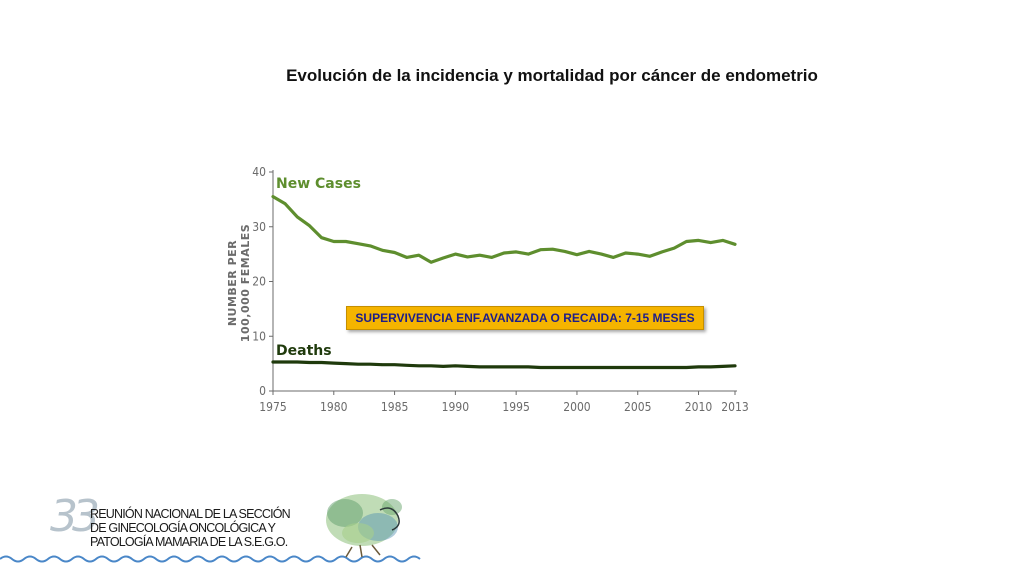 This screenshot has height=576, width=1024. What do you see at coordinates (577, 407) in the screenshot?
I see `x-tick-label: 2000` at bounding box center [577, 407].